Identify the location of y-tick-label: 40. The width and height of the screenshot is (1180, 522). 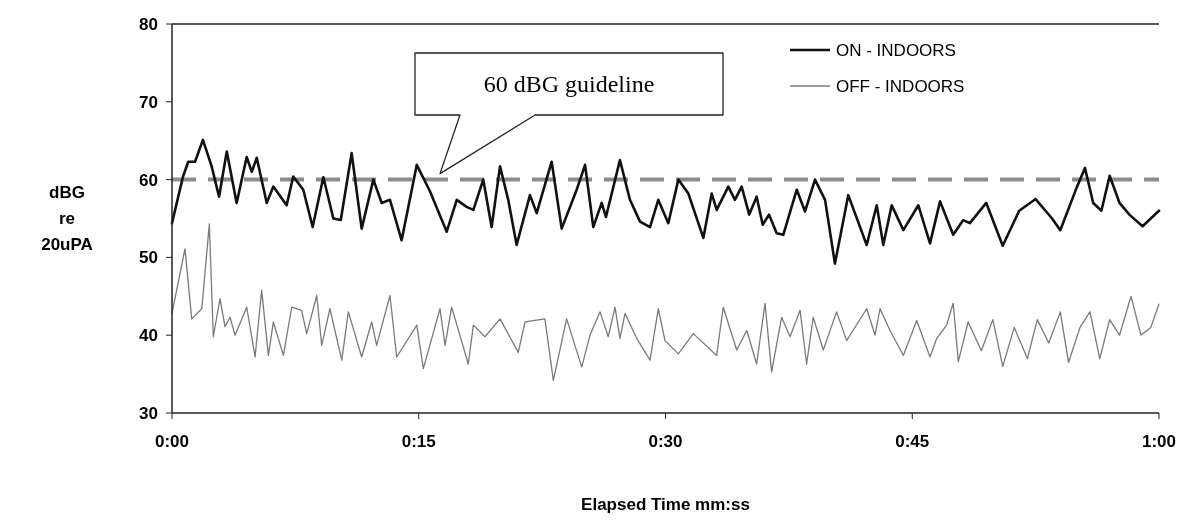
(148, 336).